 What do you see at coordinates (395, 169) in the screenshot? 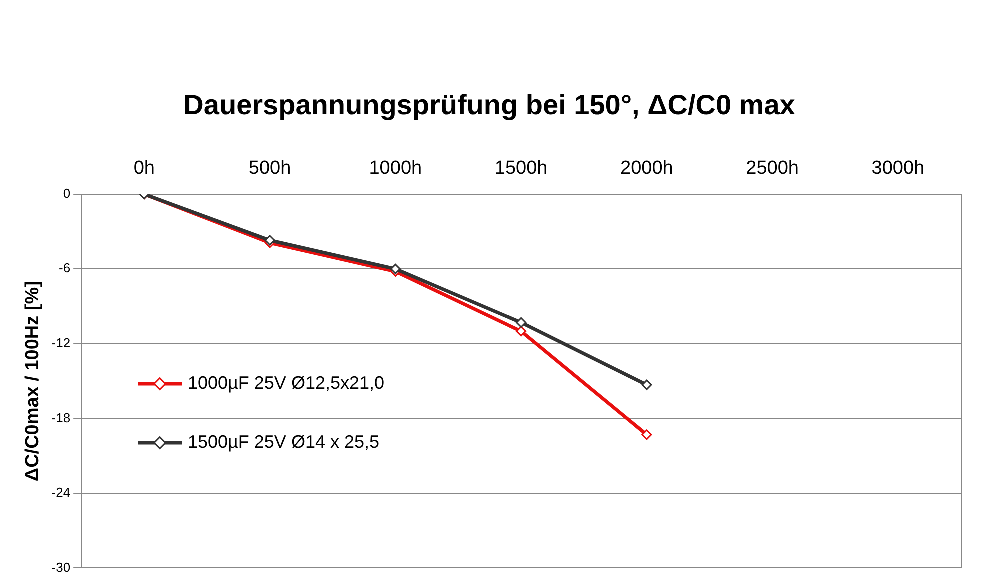
I see `x-tick-label: 1000h` at bounding box center [395, 169].